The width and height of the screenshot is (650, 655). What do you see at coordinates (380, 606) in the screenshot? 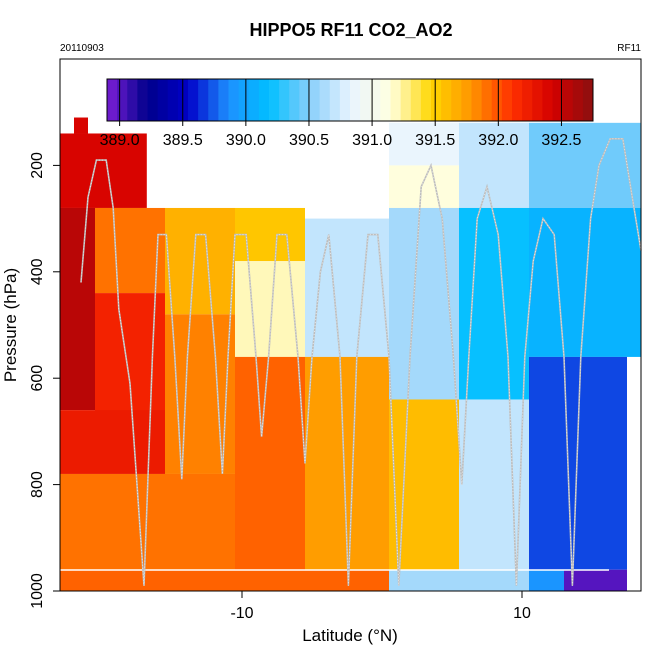
I see `x-axis: -10 10` at bounding box center [380, 606].